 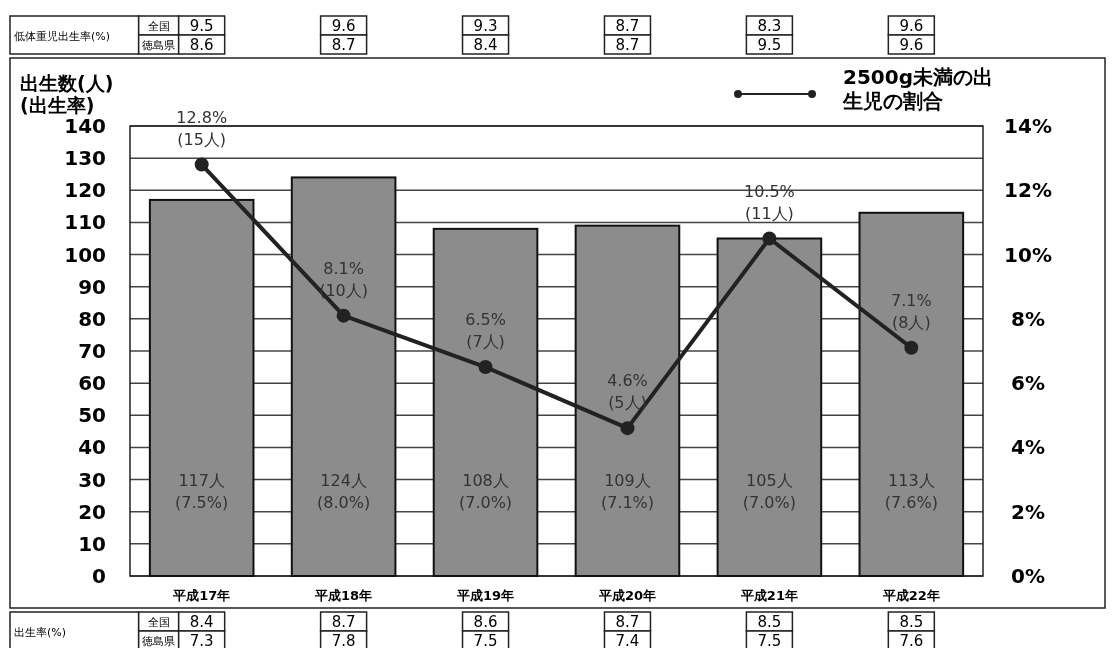 I want to click on text: 7.3, so click(x=201, y=641).